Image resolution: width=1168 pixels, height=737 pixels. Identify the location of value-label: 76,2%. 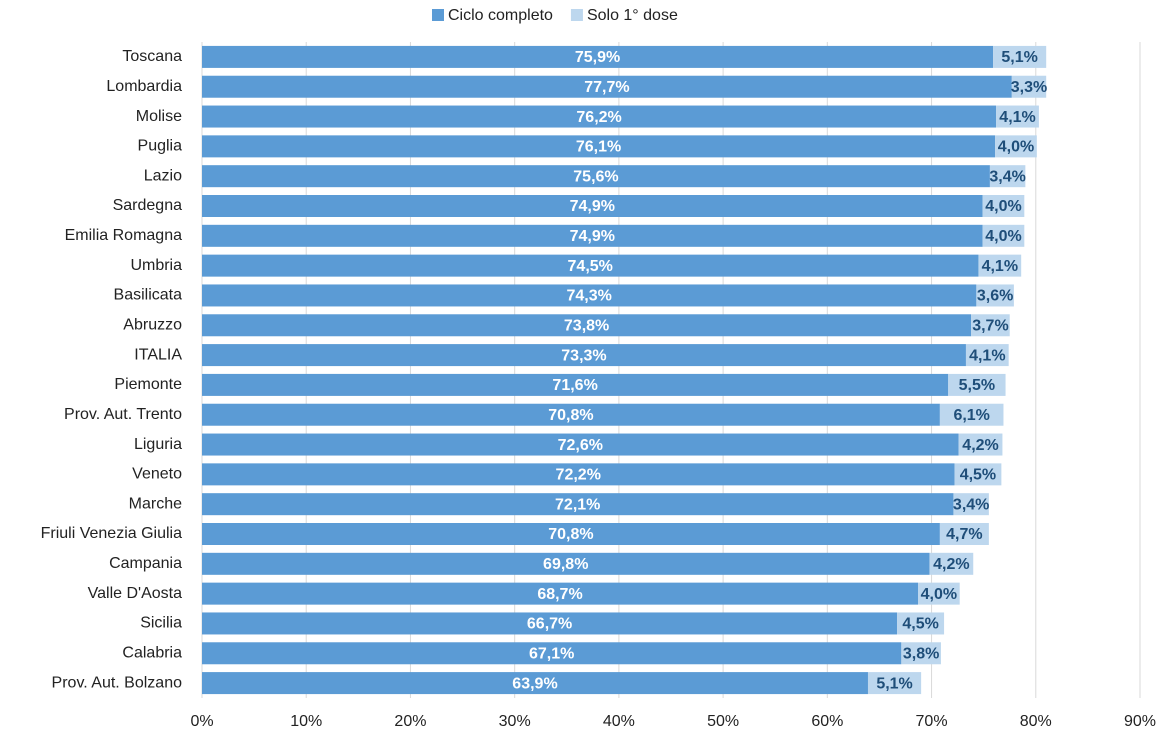
(598, 117).